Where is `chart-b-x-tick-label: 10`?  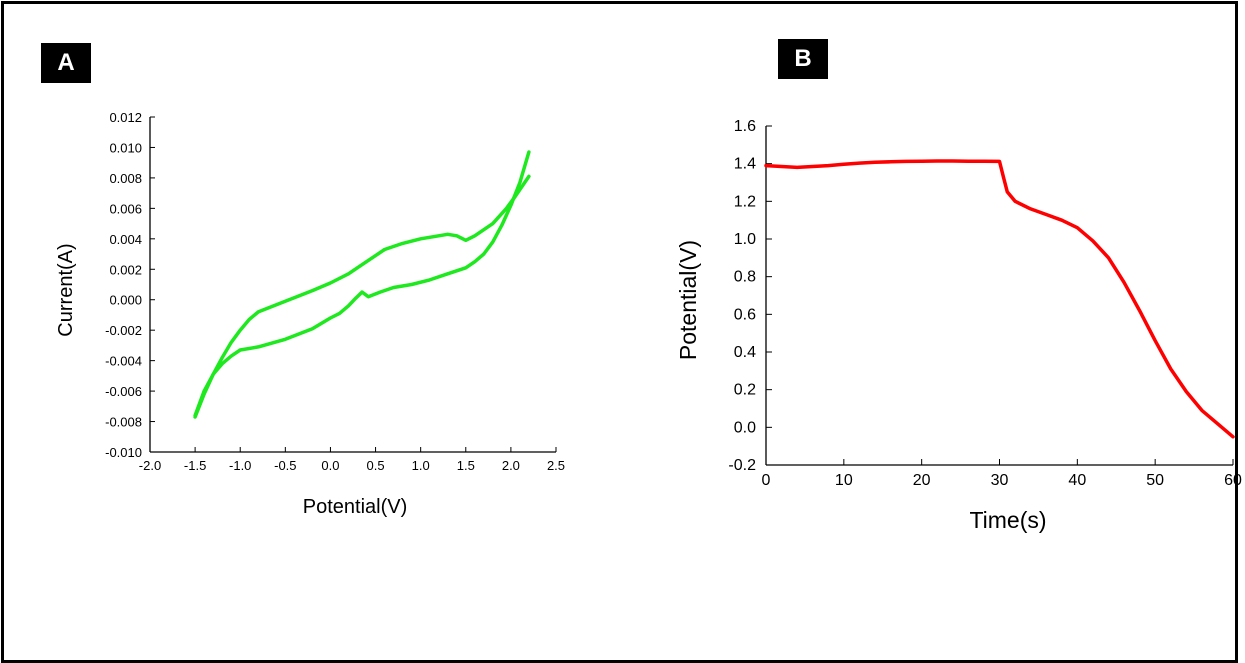
chart-b-x-tick-label: 10 is located at coordinates (844, 480).